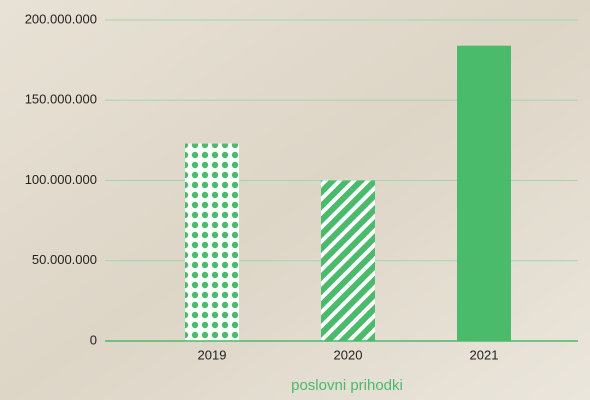 The width and height of the screenshot is (590, 400). Describe the element at coordinates (64, 259) in the screenshot. I see `y-tick-label: 50.000.000` at that location.